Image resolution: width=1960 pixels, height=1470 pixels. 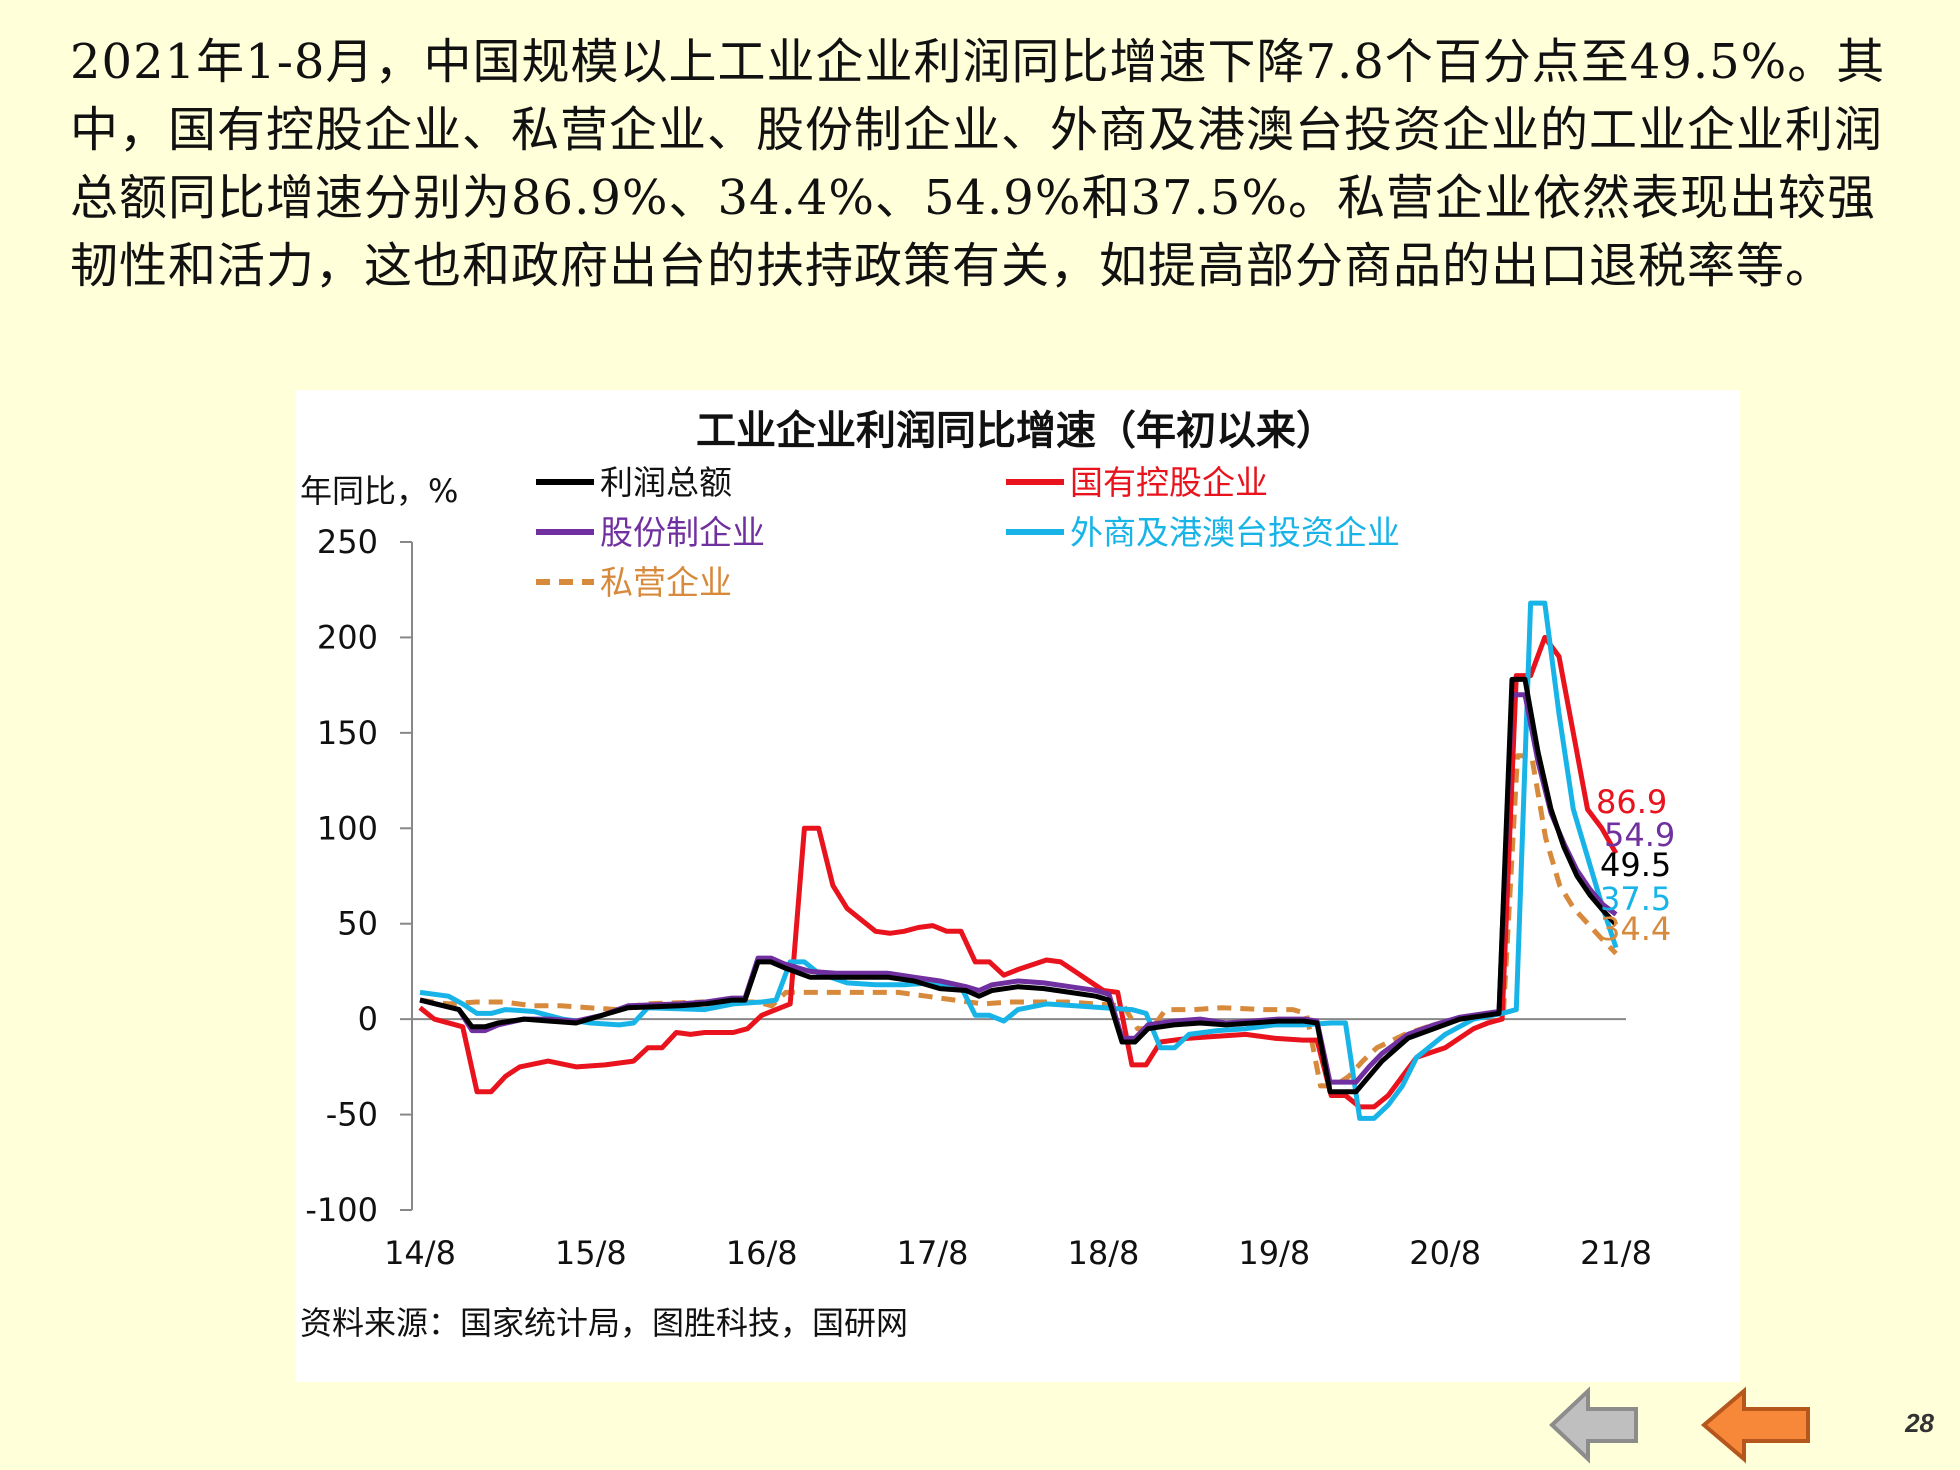 What do you see at coordinates (1919, 1423) in the screenshot?
I see `page-number: 28` at bounding box center [1919, 1423].